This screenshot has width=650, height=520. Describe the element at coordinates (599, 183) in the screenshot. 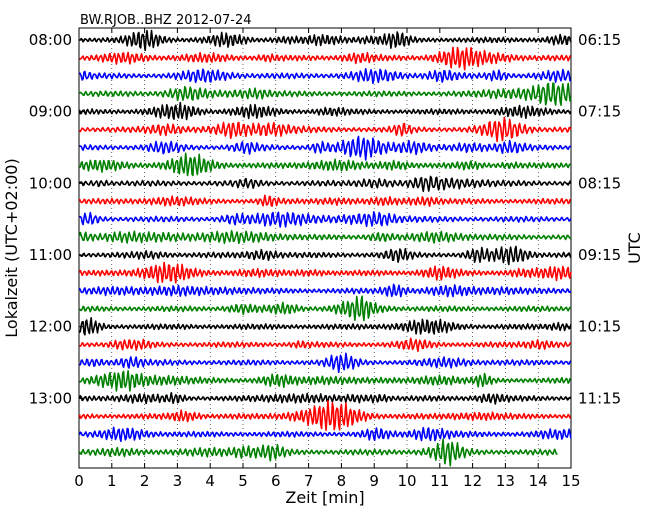

I see `right-hour-label: 08:15` at that location.